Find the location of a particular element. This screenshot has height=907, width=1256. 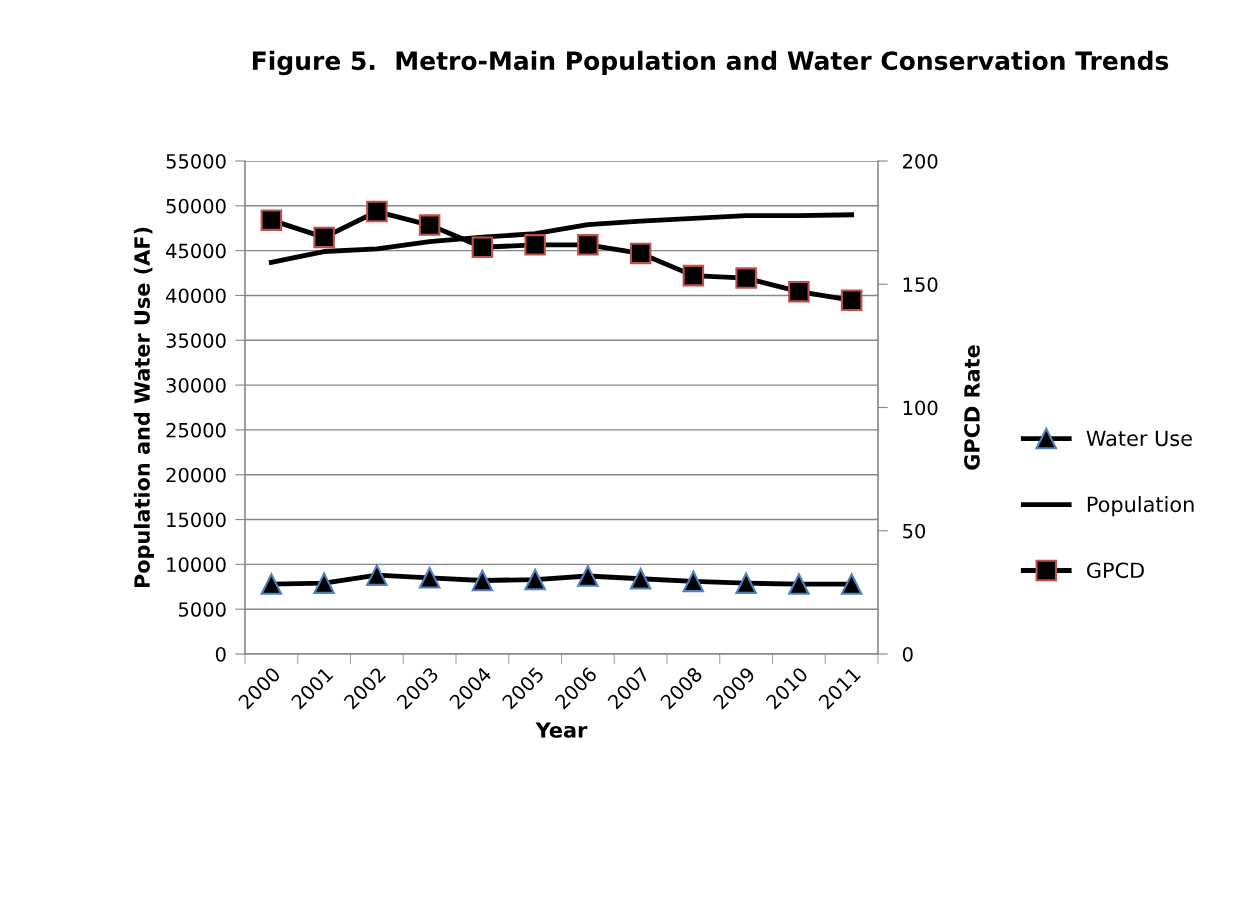

y-tick-label: 0 is located at coordinates (220, 654).